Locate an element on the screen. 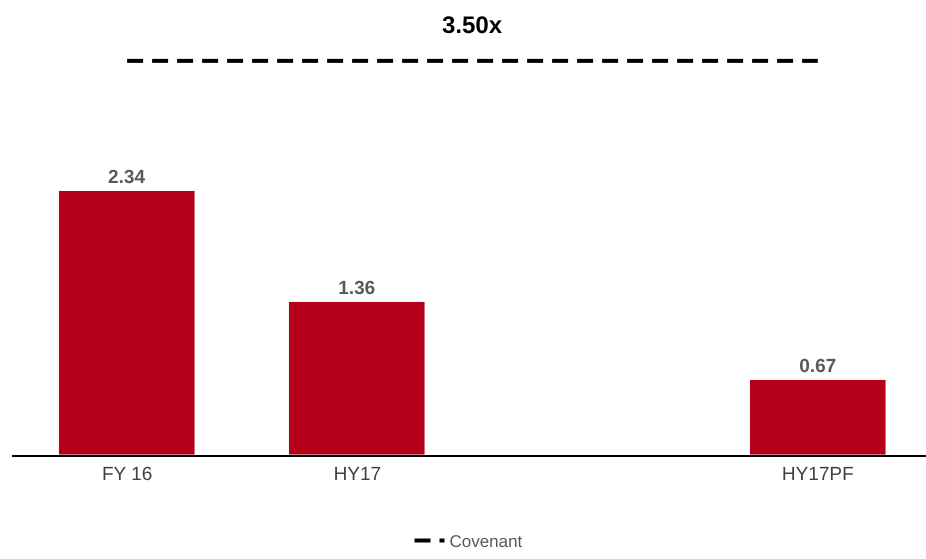  data-label: 2.34 is located at coordinates (127, 177).